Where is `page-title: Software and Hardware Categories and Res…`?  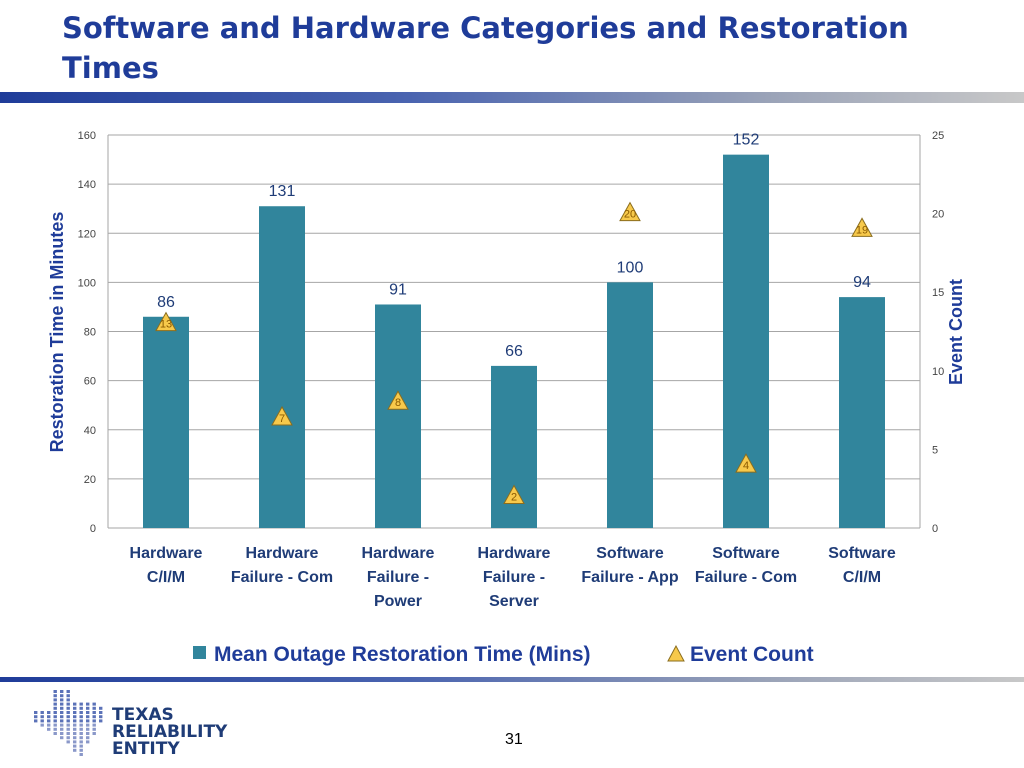 page-title: Software and Hardware Categories and Res… is located at coordinates (485, 48).